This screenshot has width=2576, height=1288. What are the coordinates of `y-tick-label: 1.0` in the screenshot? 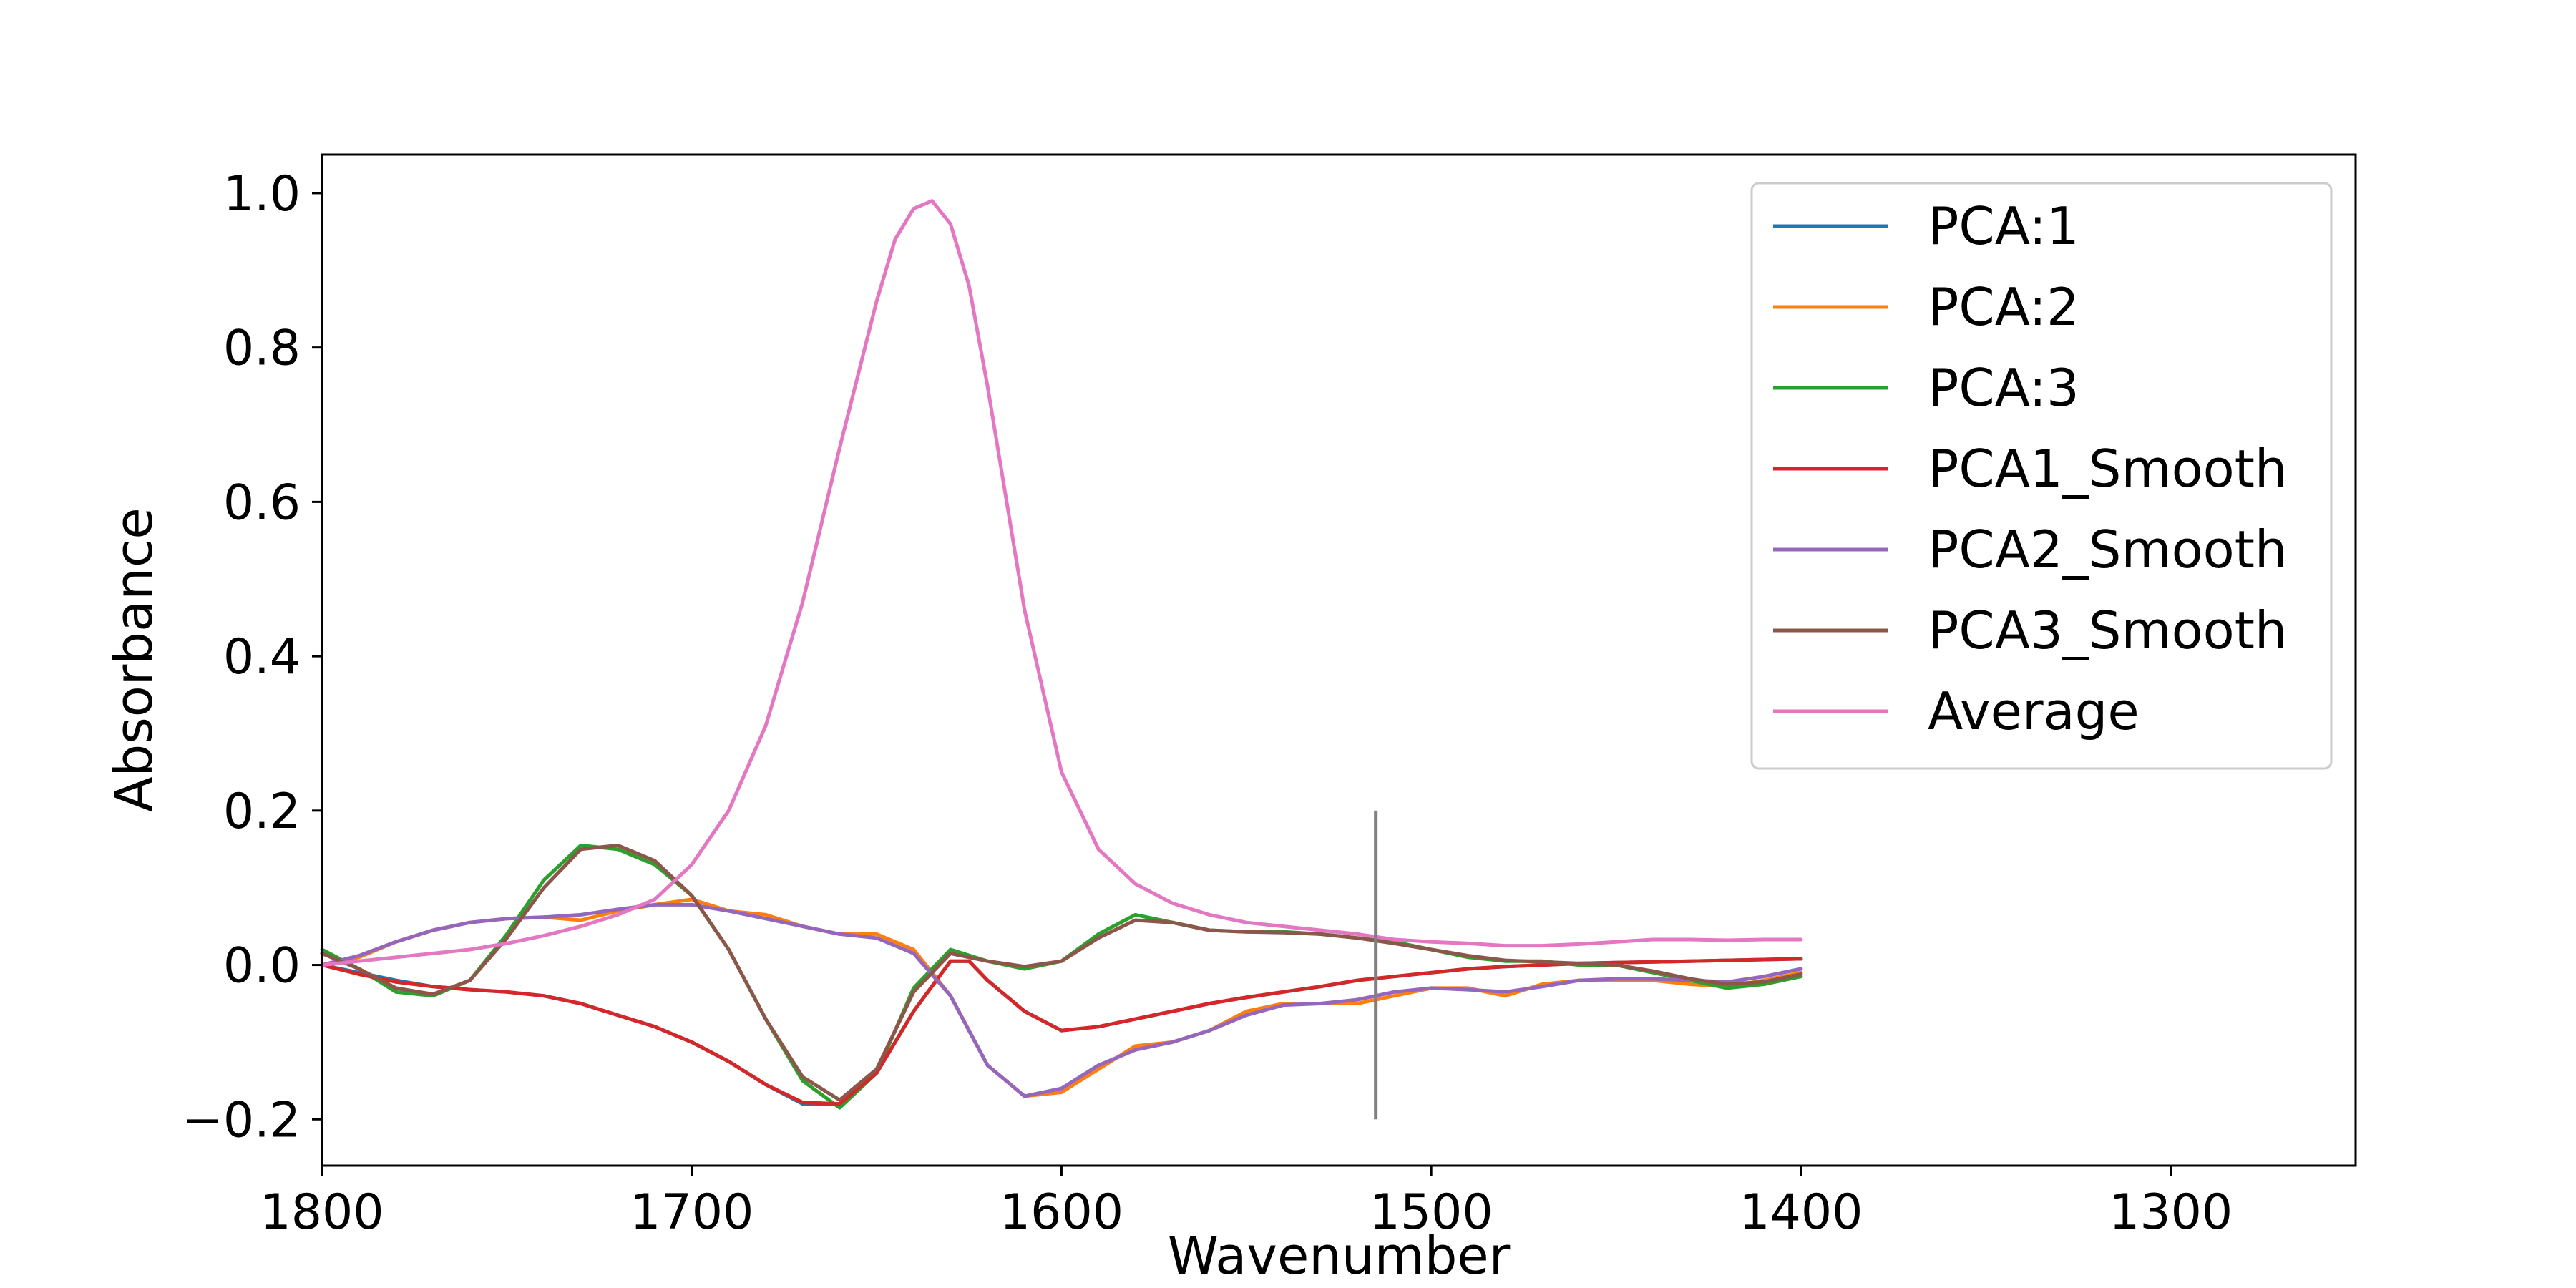 It's located at (262, 194).